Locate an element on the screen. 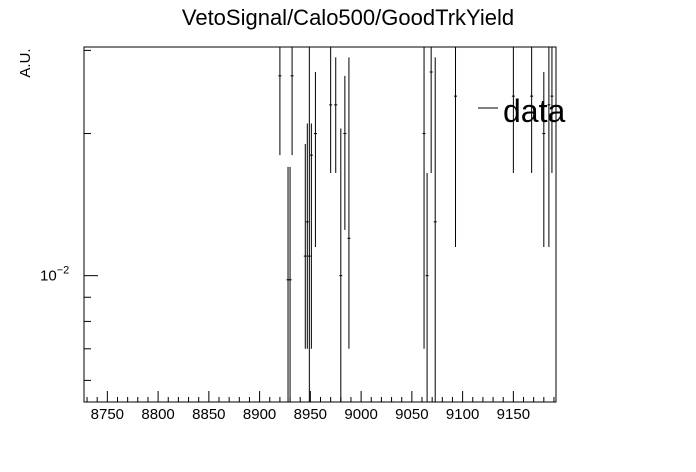 The height and width of the screenshot is (472, 696). x-tick-label: 8800 is located at coordinates (157, 414).